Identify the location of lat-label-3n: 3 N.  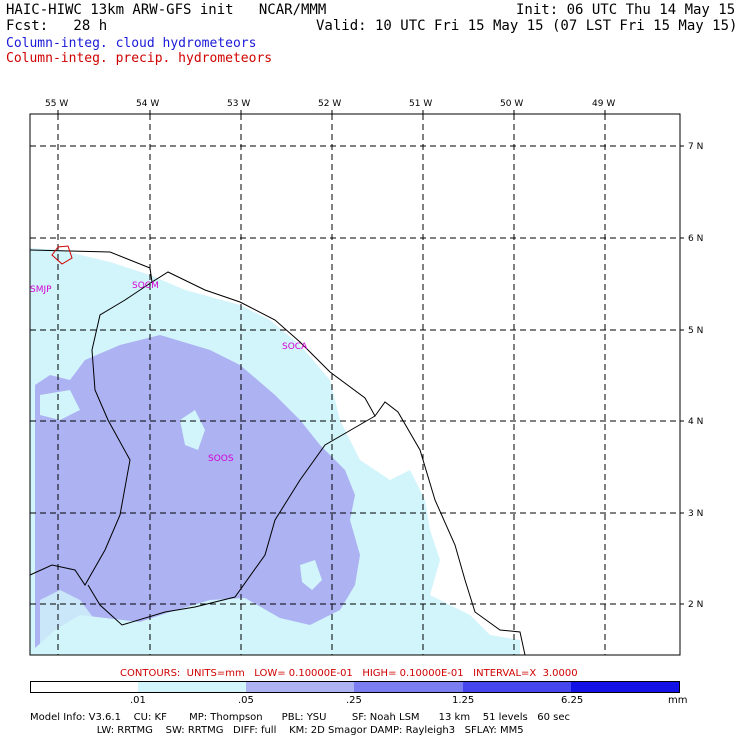
(695, 514).